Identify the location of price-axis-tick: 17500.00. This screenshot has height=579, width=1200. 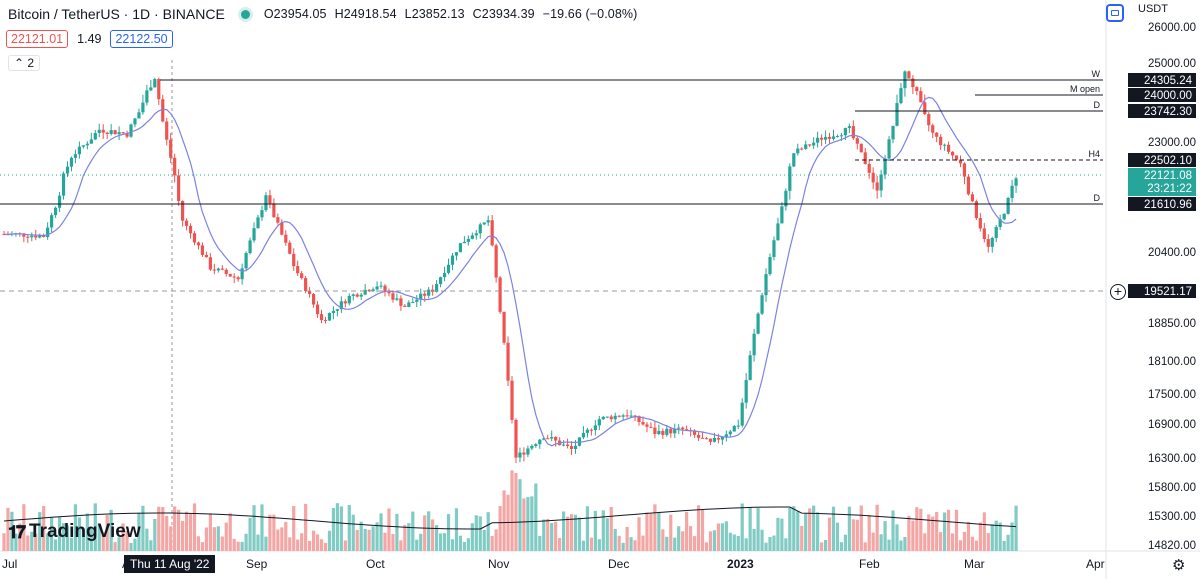
(1172, 395).